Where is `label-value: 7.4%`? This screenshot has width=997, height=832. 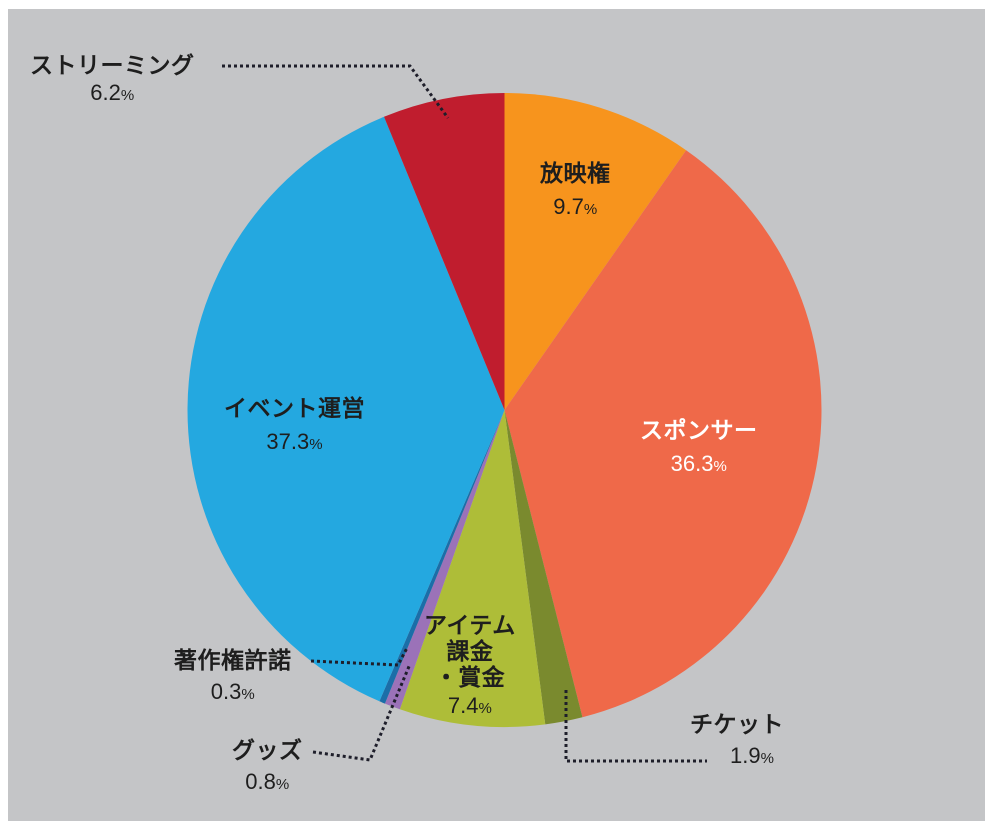
label-value: 7.4% is located at coordinates (469, 706).